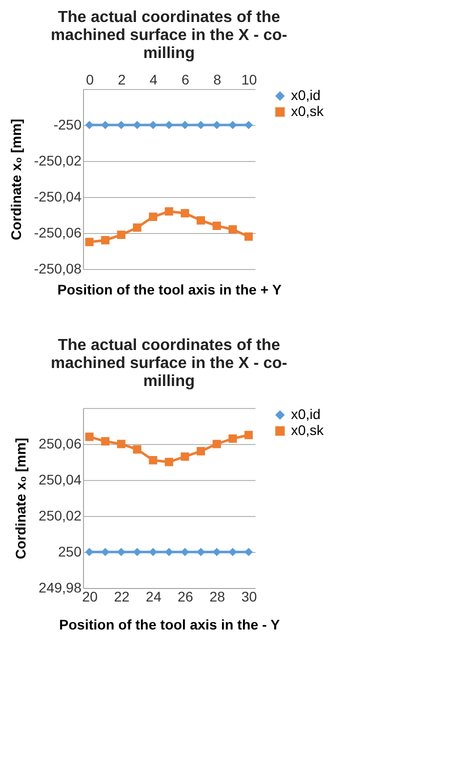 The image size is (449, 774). Describe the element at coordinates (186, 596) in the screenshot. I see `x-tick-label: 26` at that location.